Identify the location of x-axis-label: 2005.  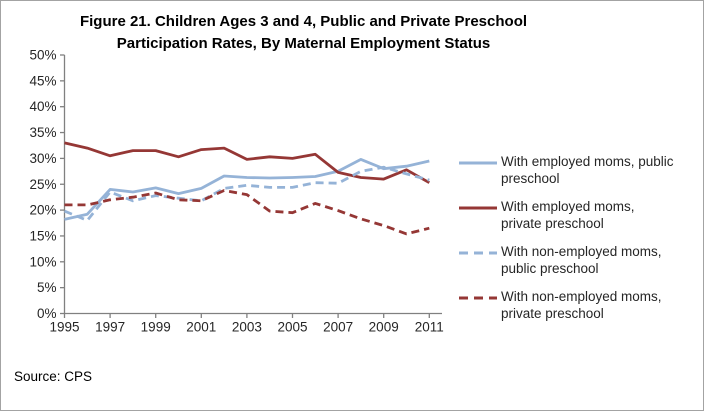
(292, 327).